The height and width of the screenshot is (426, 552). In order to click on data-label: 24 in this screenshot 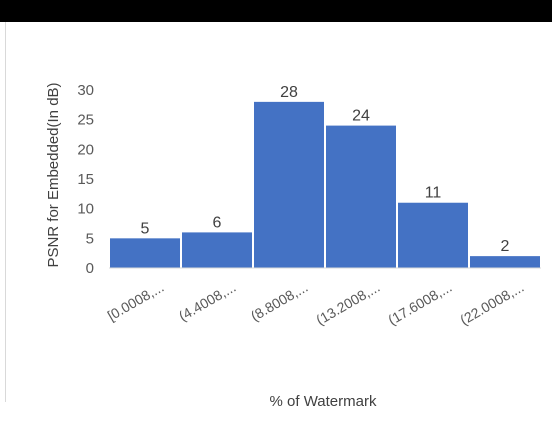, I will do `click(361, 116)`.